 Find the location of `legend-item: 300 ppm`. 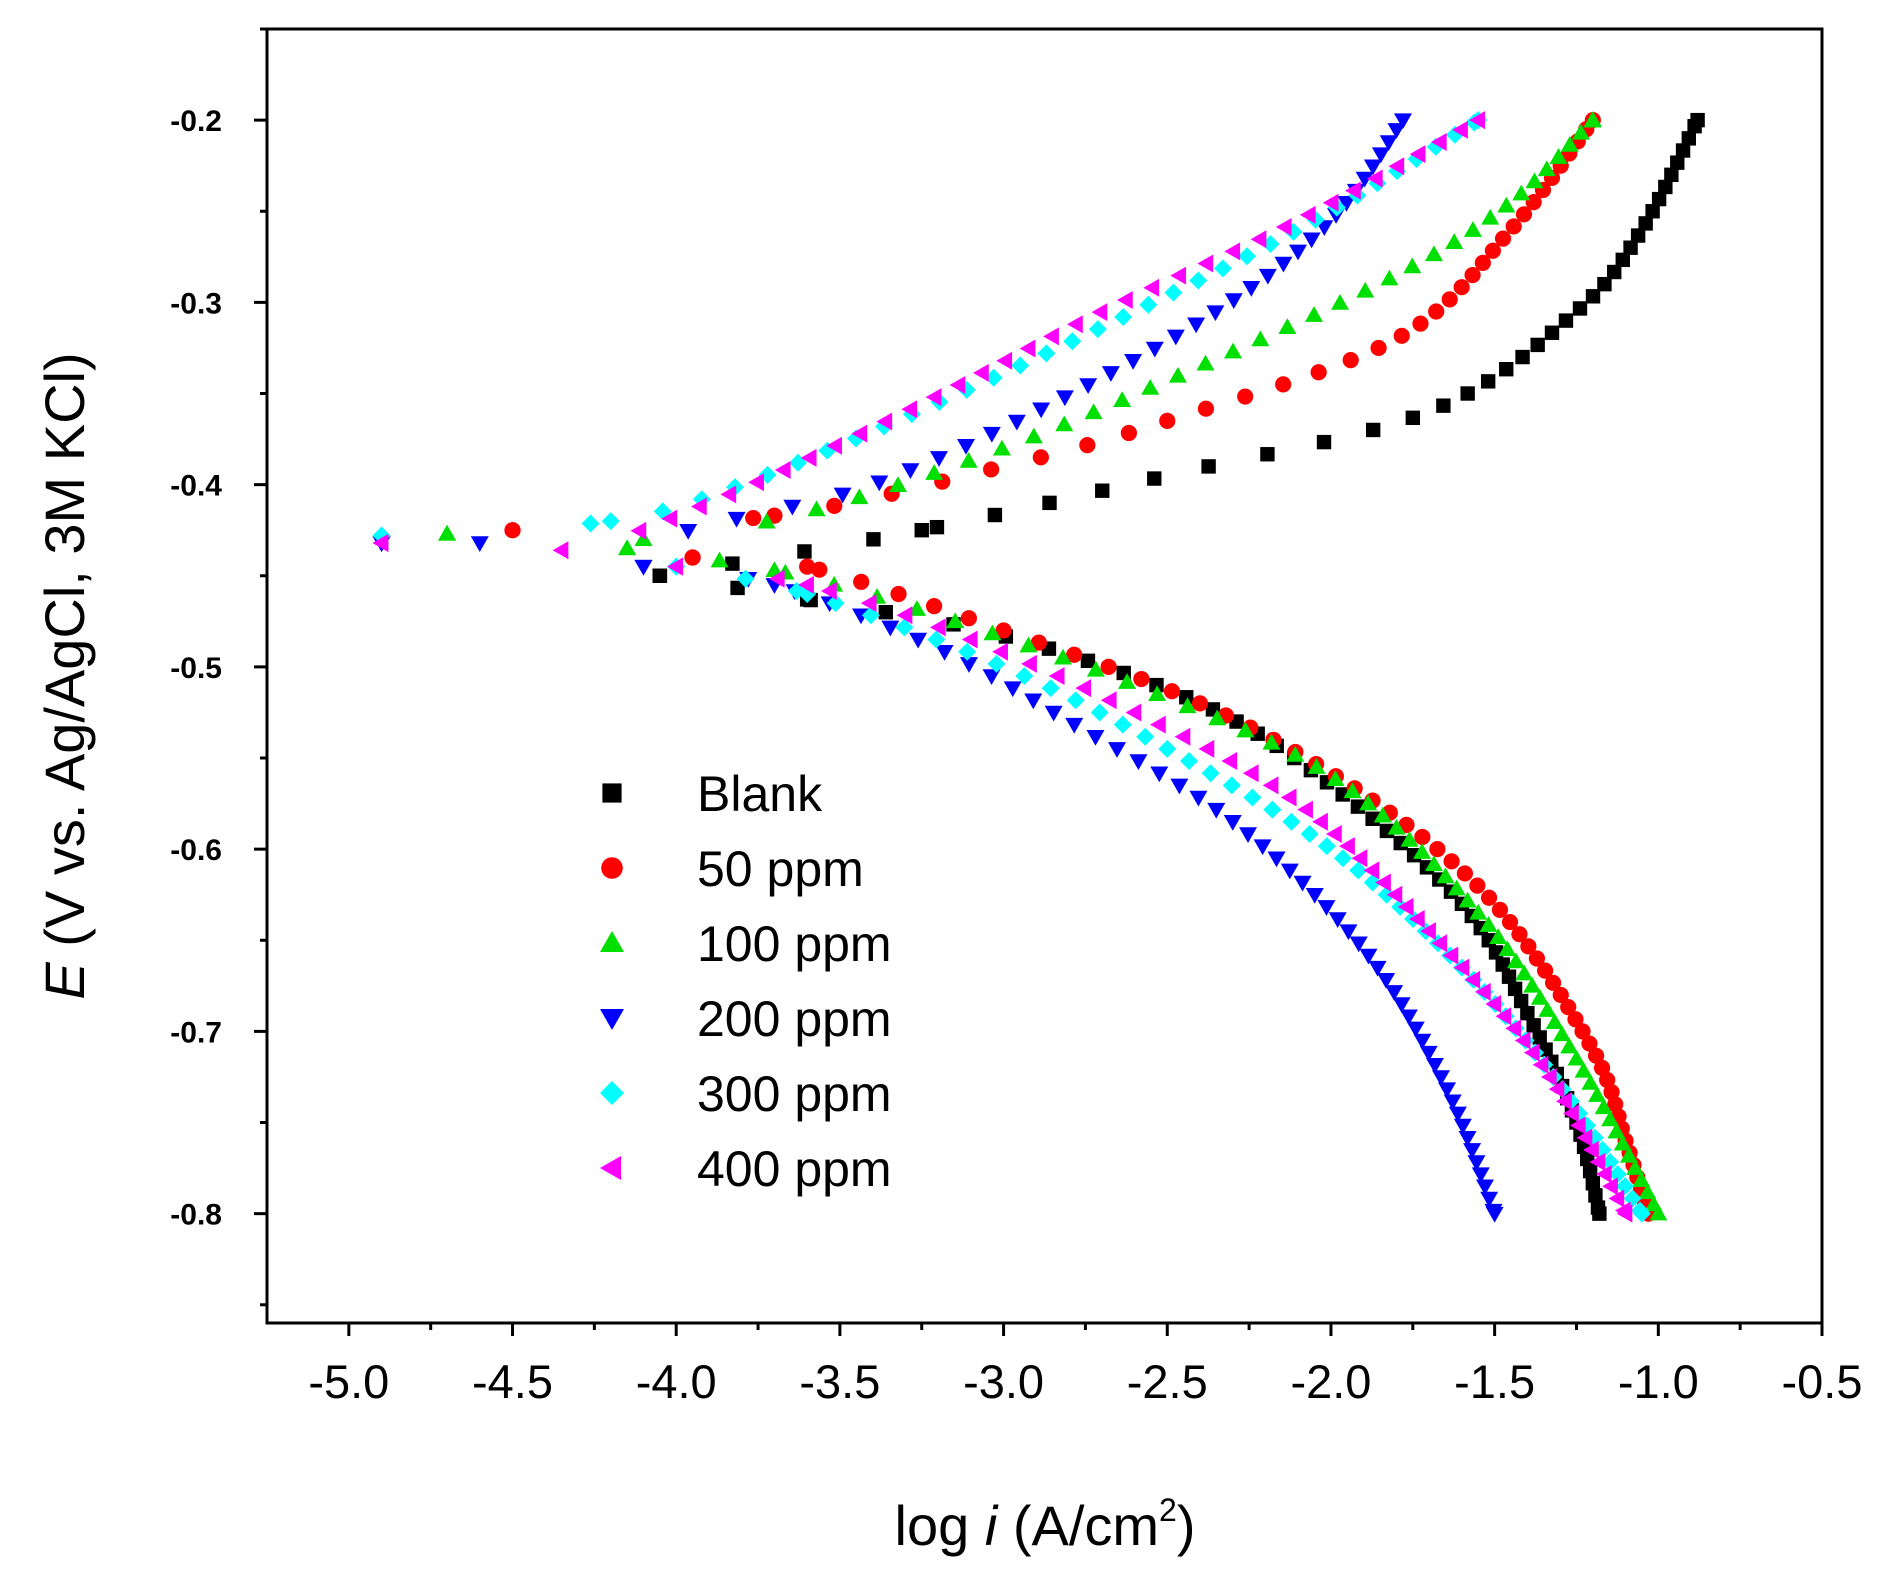

legend-item: 300 ppm is located at coordinates (746, 1094).